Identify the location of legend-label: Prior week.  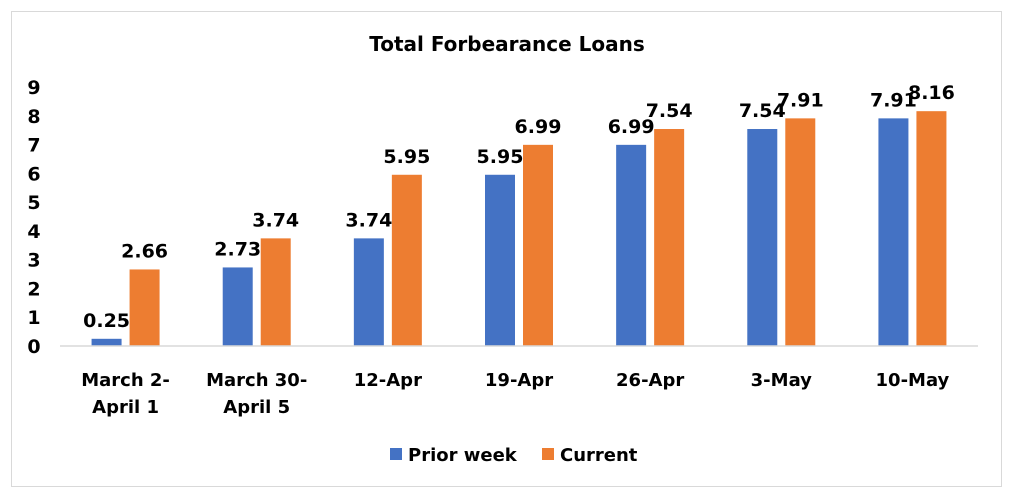
(463, 455).